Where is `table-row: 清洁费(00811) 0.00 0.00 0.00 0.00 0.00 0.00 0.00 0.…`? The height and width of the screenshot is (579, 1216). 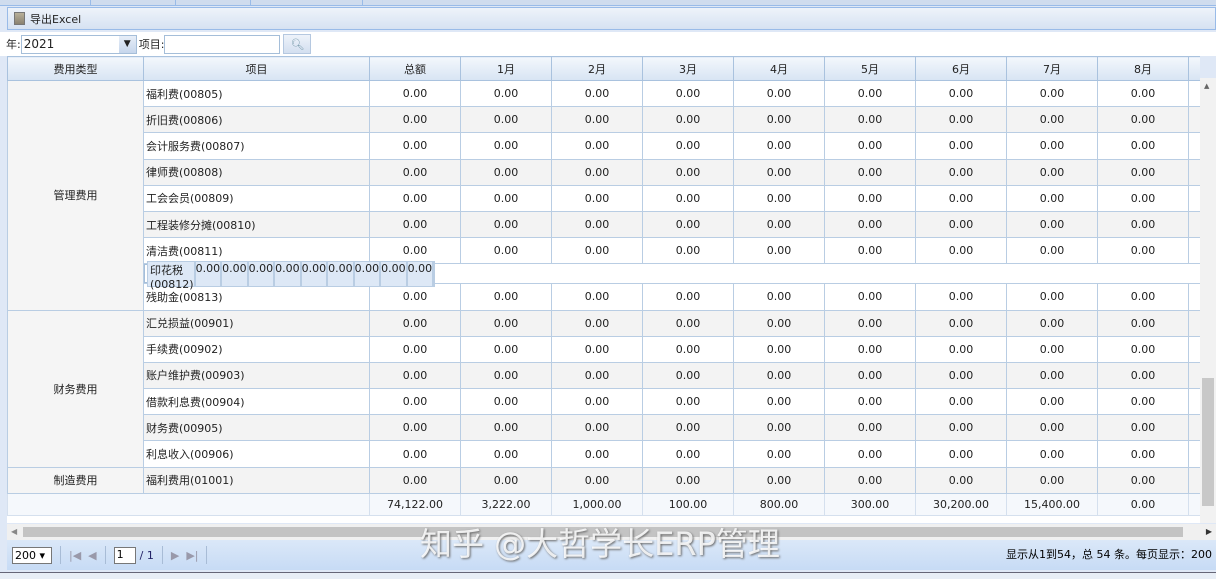 table-row: 清洁费(00811) 0.00 0.00 0.00 0.00 0.00 0.00 0.00 0.… is located at coordinates (604, 251).